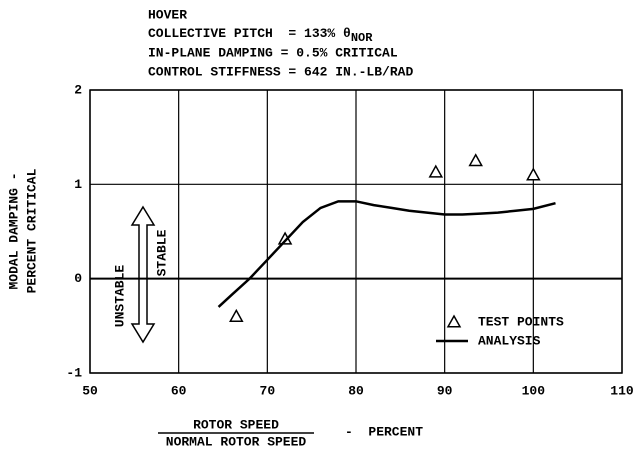 This screenshot has height=454, width=642. I want to click on x-tick-label: 50, so click(90, 390).